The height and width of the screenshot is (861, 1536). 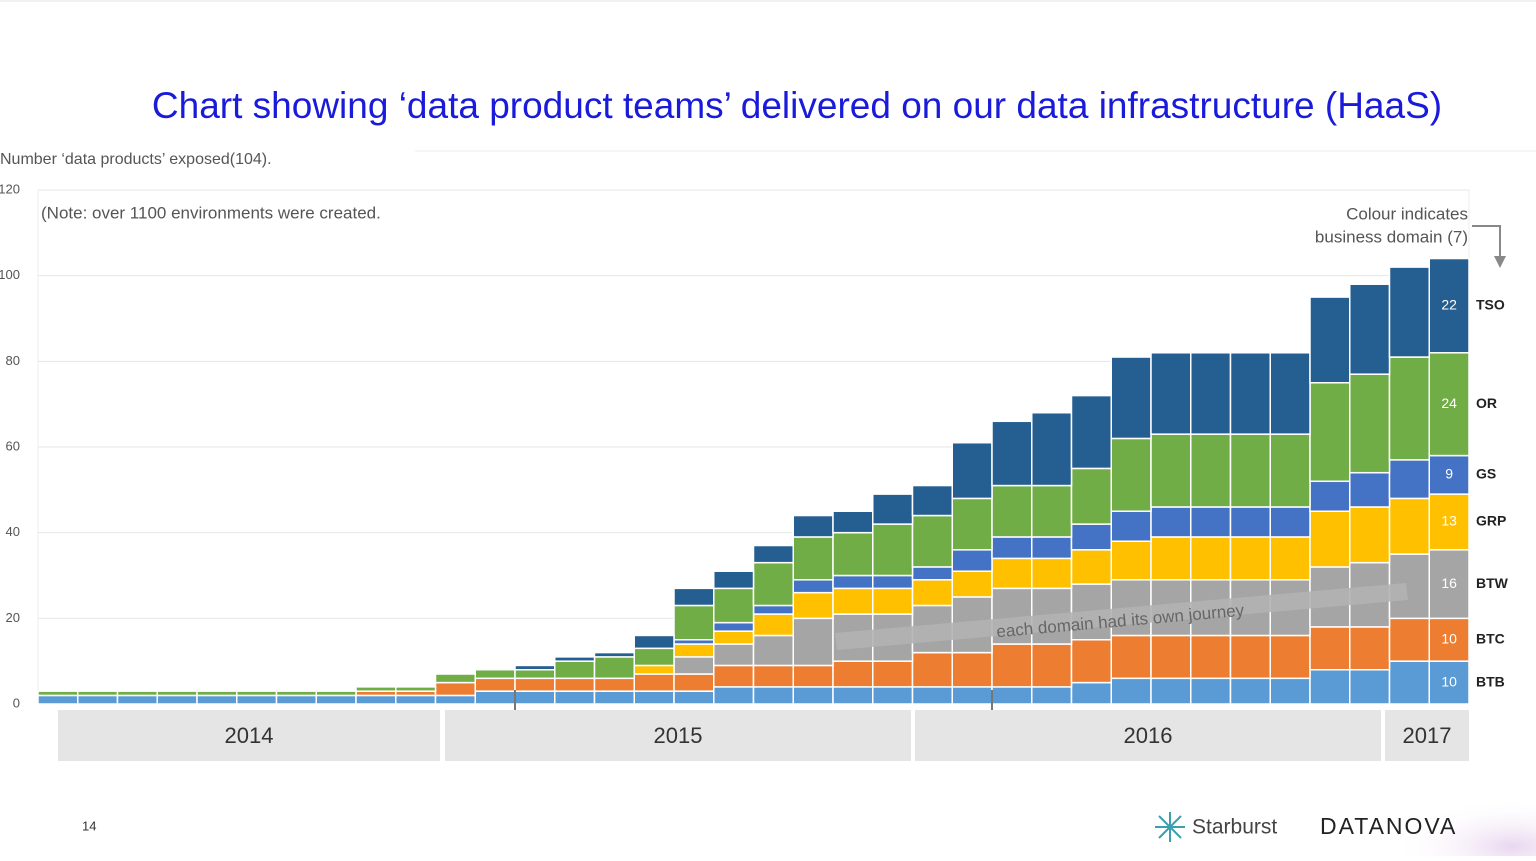 I want to click on x-group-box, so click(x=1427, y=735).